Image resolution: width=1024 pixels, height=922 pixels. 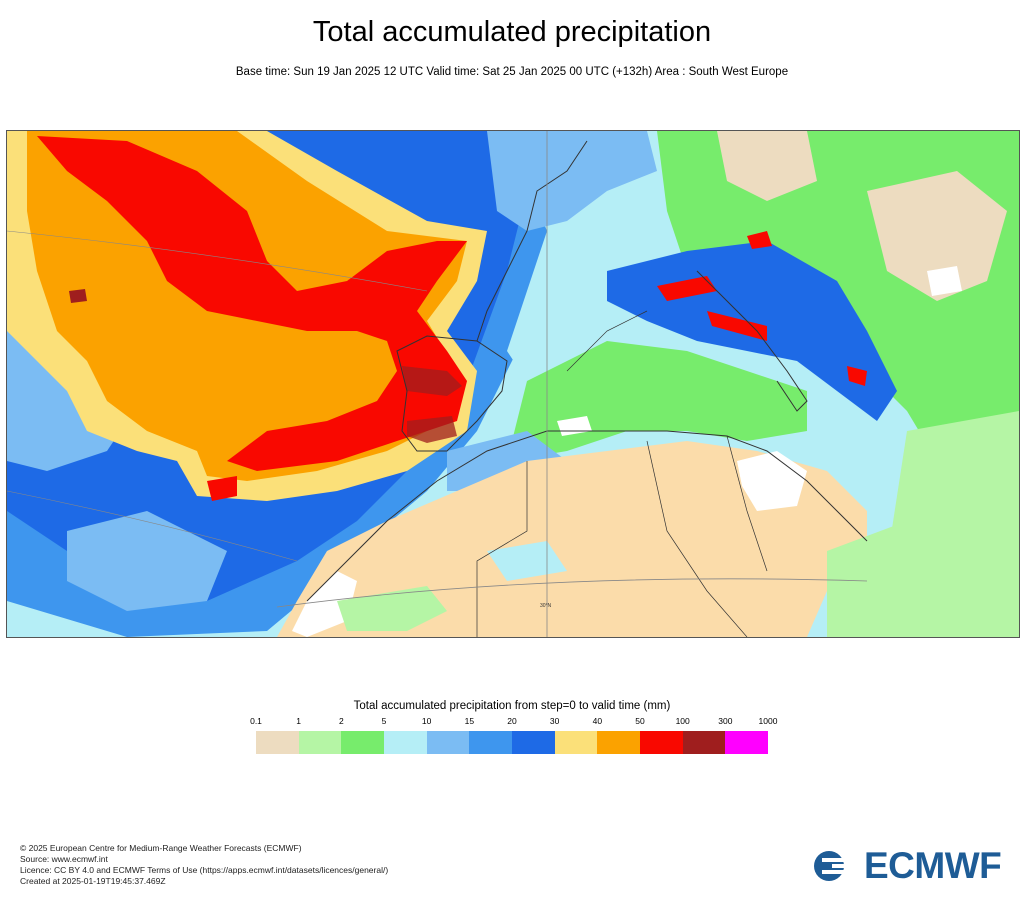 What do you see at coordinates (93, 881) in the screenshot?
I see `footer-created: Created at 2025-01-19T19:45:37.469Z` at bounding box center [93, 881].